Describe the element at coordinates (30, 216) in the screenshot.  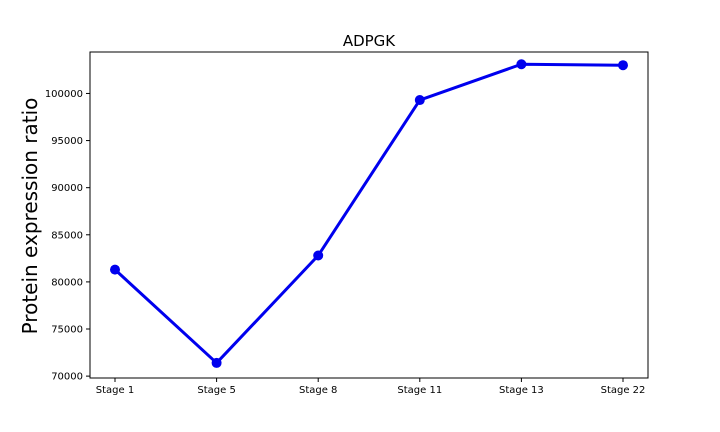
I see `y-axis-label: Protein expression ratio` at that location.